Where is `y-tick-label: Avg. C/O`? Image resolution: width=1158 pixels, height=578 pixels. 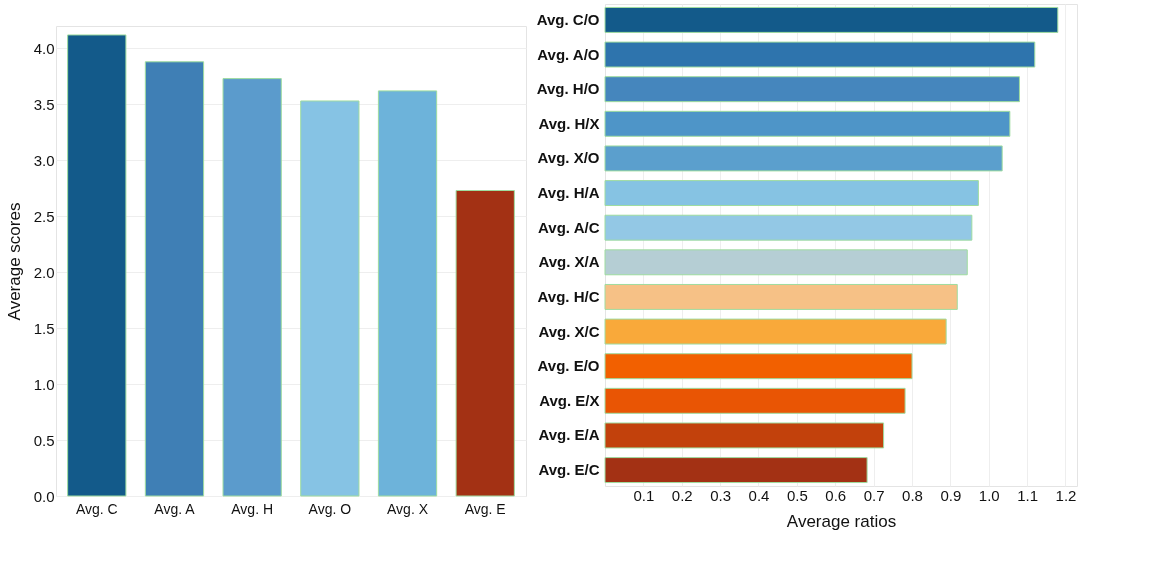 y-tick-label: Avg. C/O is located at coordinates (568, 19).